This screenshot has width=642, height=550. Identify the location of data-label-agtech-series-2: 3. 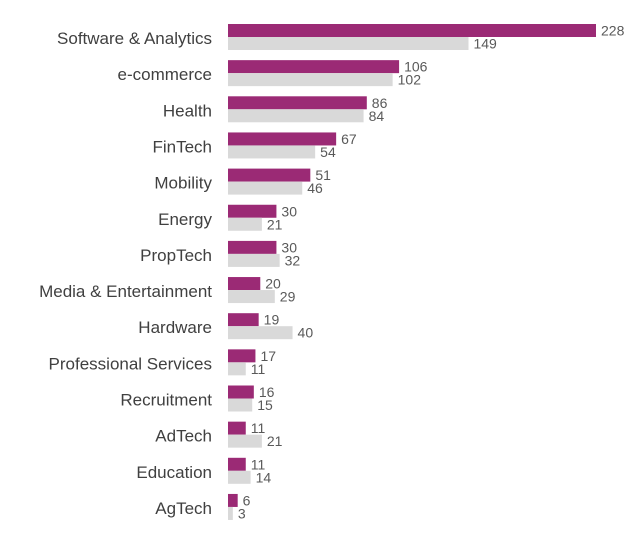
(242, 513).